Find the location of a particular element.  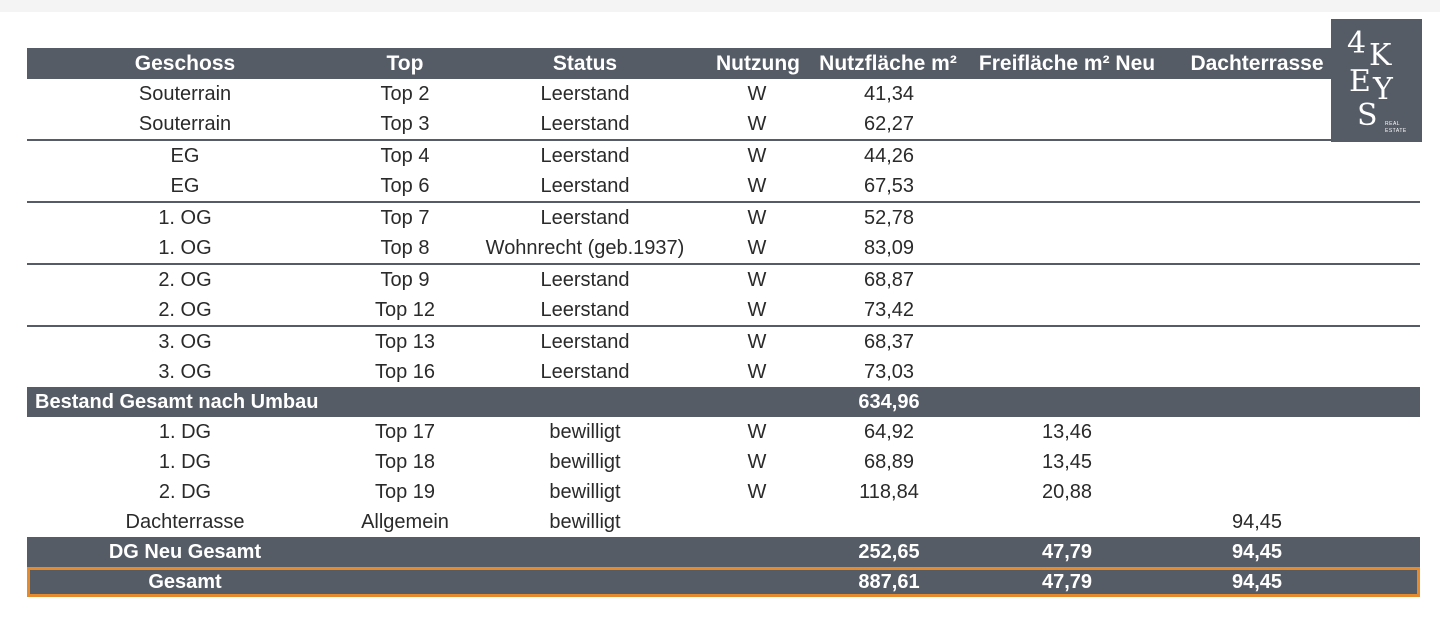

cell-top: Top 13 is located at coordinates (405, 342).